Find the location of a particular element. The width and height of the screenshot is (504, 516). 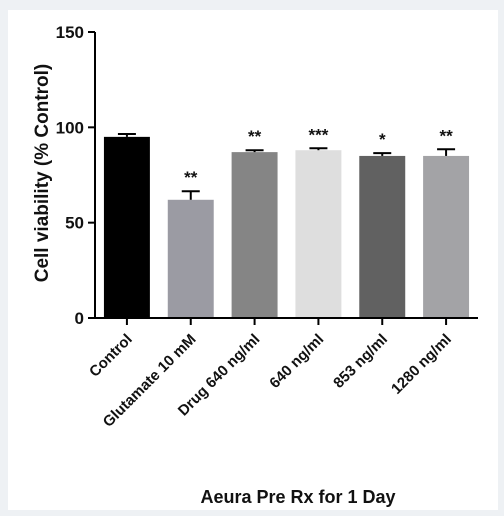

x-tick-label: Control is located at coordinates (111, 356).